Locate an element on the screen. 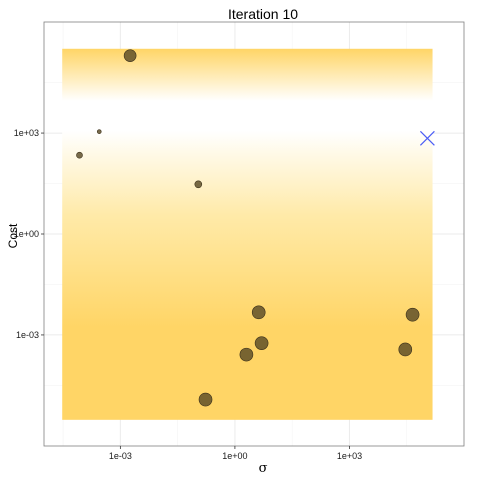 The height and width of the screenshot is (480, 480). y-tick-label: 1e-03 is located at coordinates (27, 335).